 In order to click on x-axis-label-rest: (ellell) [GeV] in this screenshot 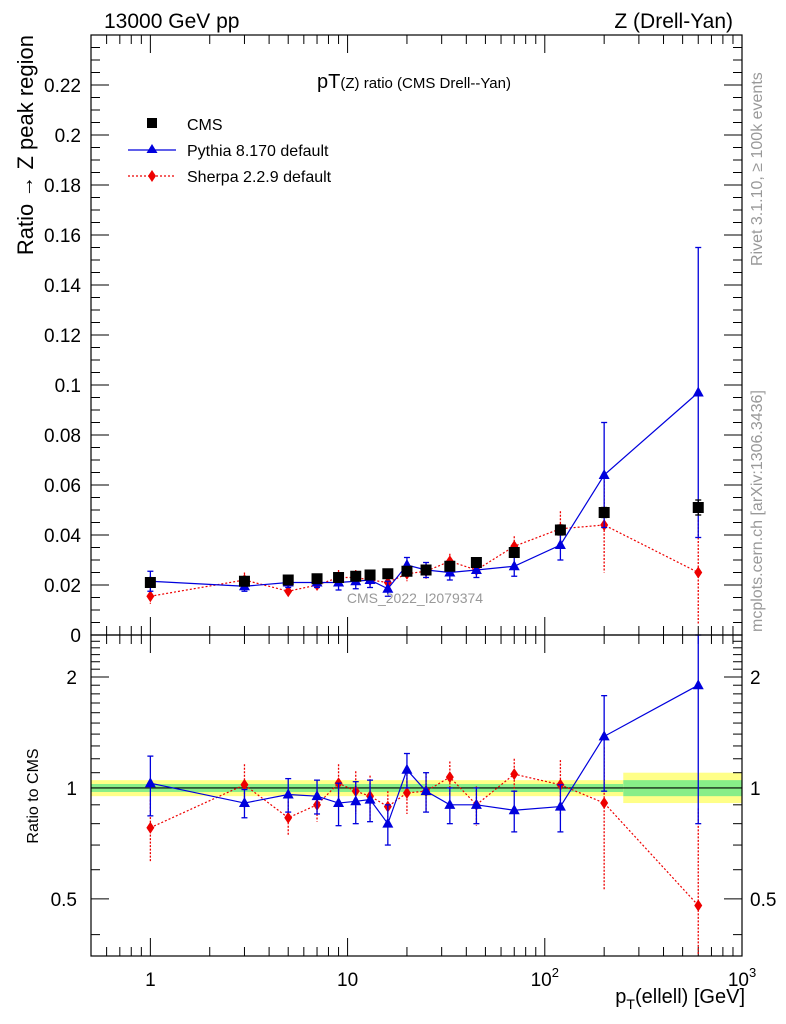, I will do `click(690, 997)`.